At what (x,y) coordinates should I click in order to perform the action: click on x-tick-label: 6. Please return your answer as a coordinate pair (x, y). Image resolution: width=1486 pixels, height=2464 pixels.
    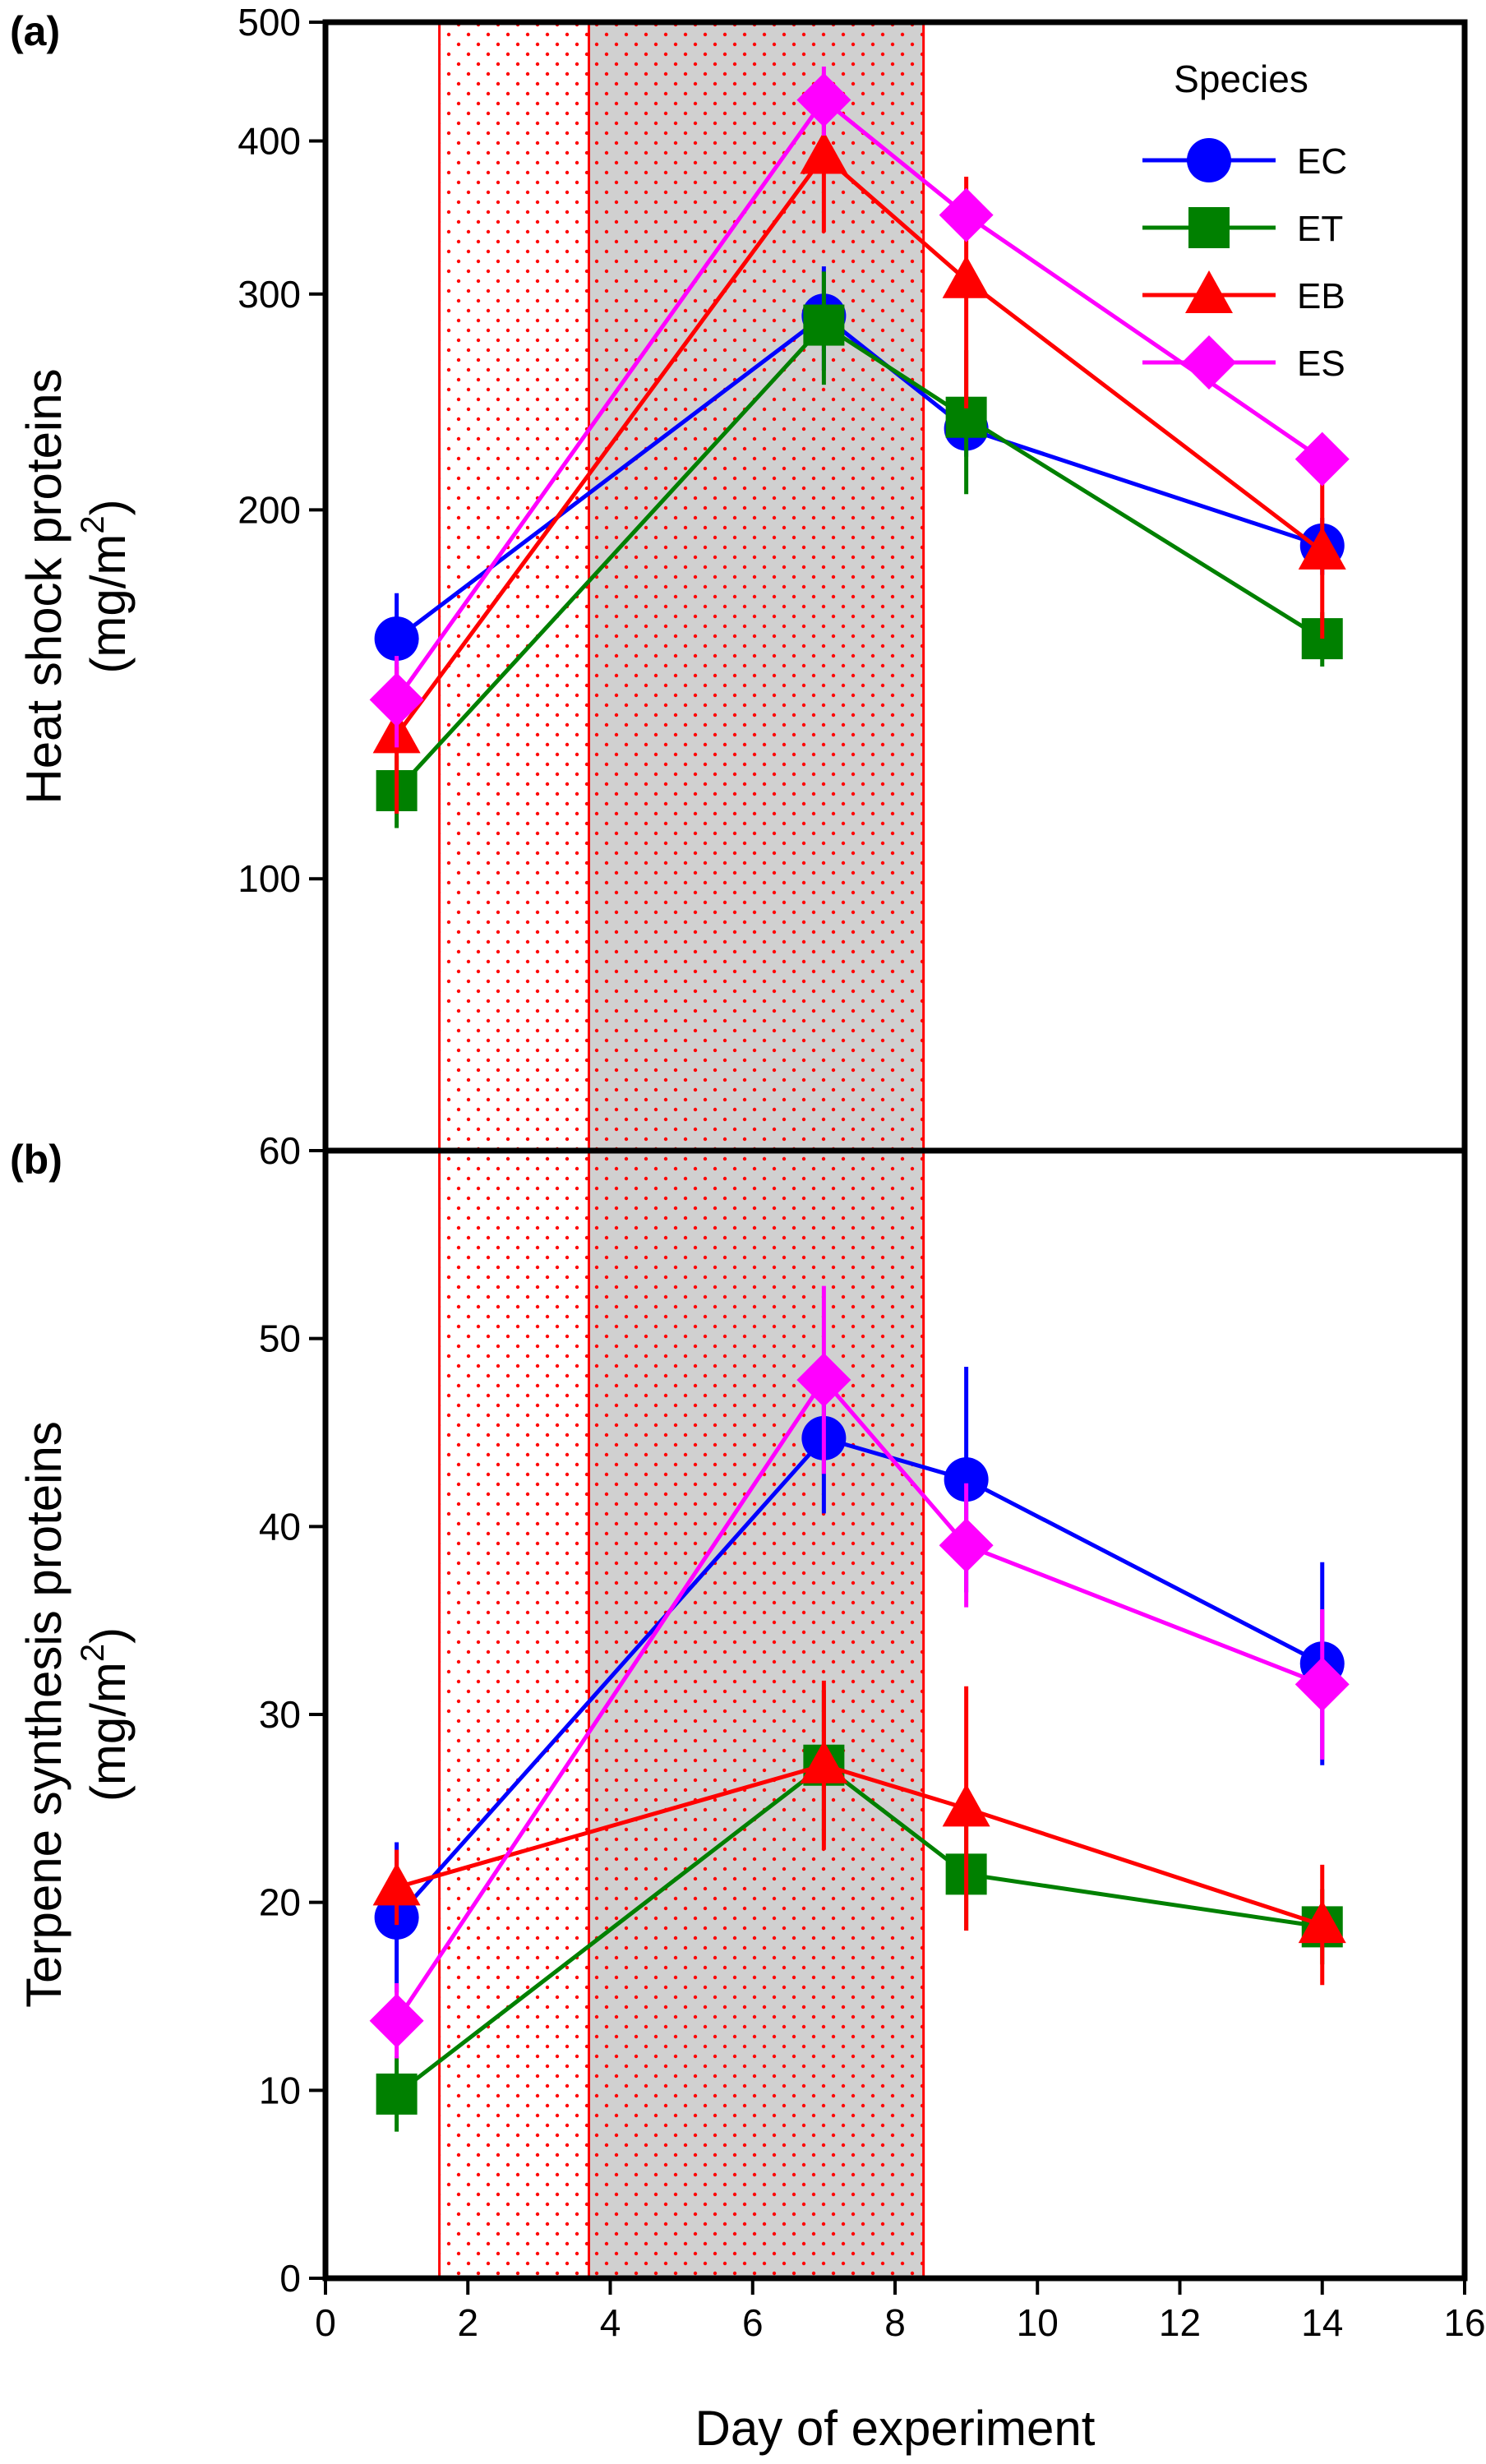
    Looking at the image, I should click on (753, 2322).